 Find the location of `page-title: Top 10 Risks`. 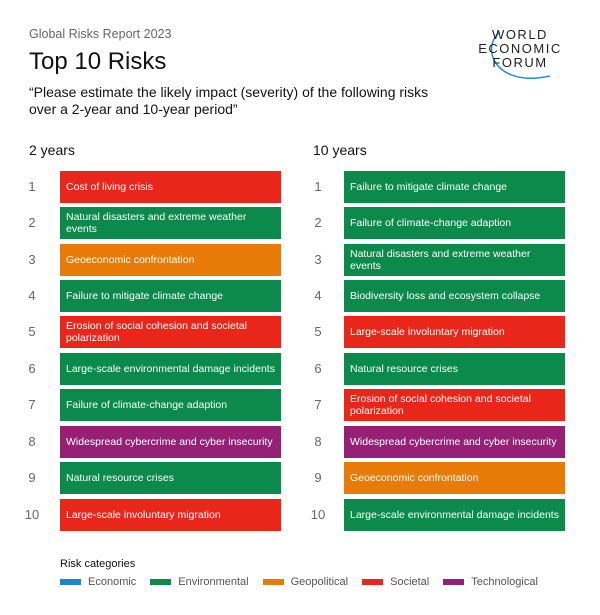

page-title: Top 10 Risks is located at coordinates (98, 61).